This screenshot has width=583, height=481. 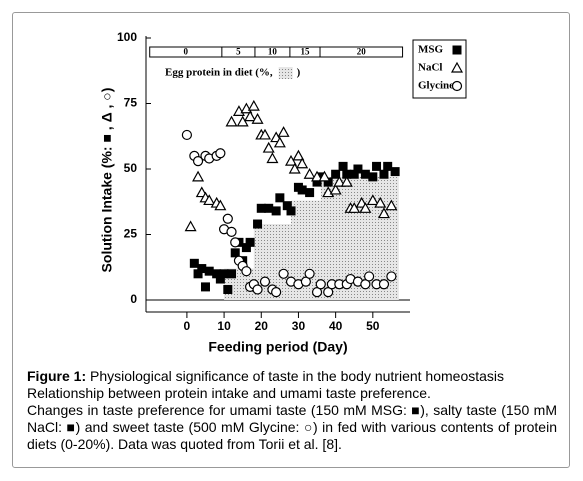 What do you see at coordinates (186, 52) in the screenshot?
I see `diet-bar-label: 0` at bounding box center [186, 52].